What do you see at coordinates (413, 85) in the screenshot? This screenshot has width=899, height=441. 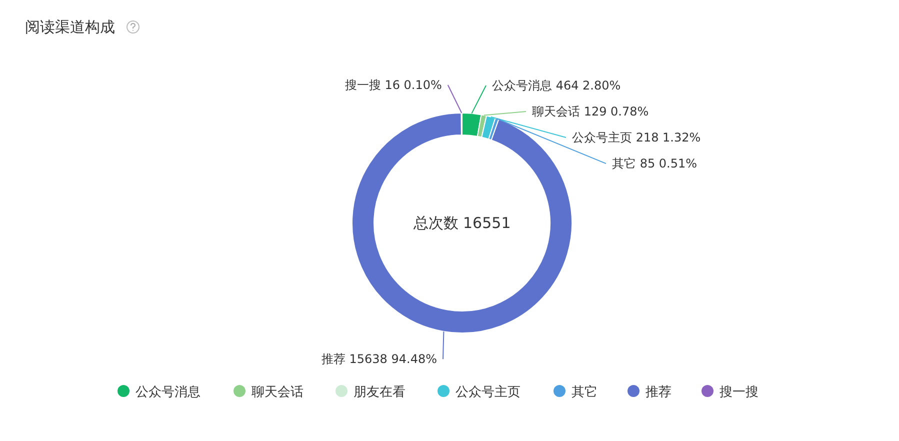 I see `data-label: 16 0.10%` at bounding box center [413, 85].